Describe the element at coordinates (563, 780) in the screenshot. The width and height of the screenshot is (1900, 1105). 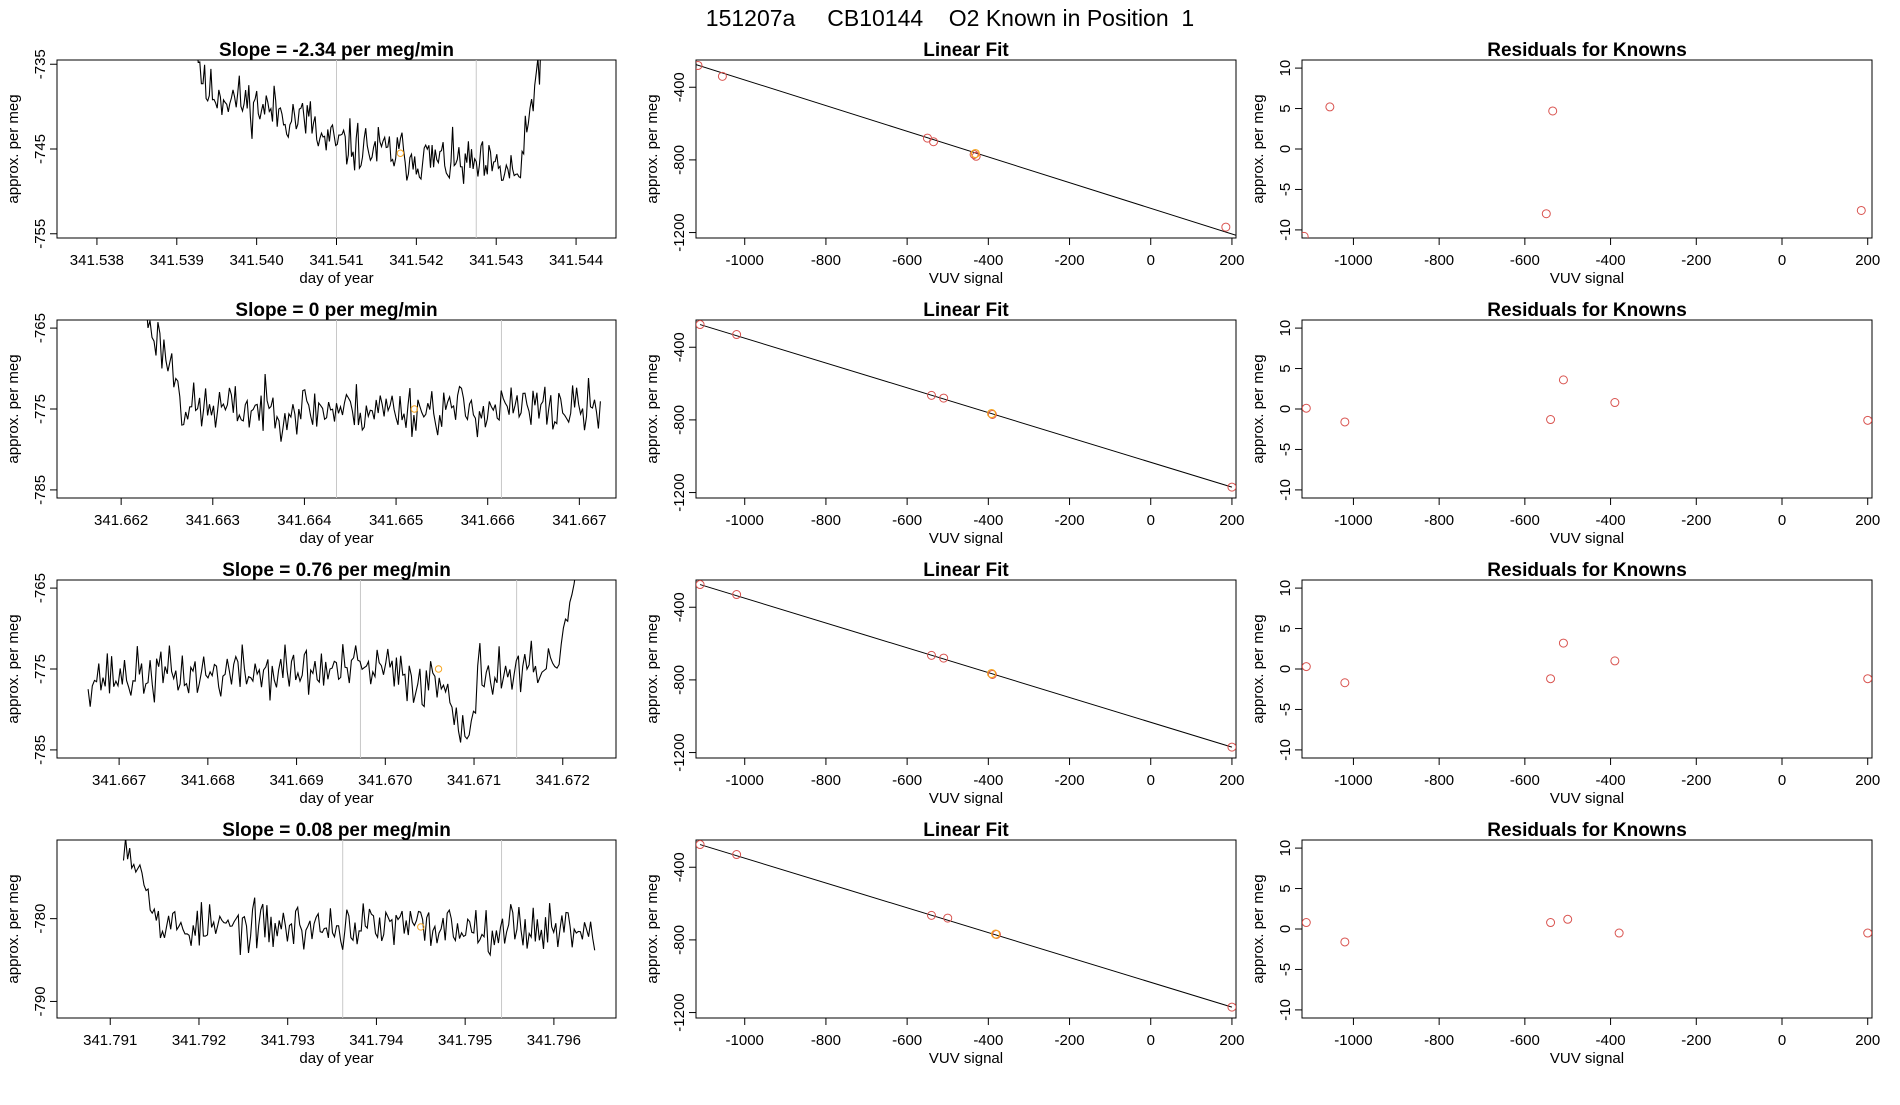
I see `x-tick-label: 341.672` at that location.